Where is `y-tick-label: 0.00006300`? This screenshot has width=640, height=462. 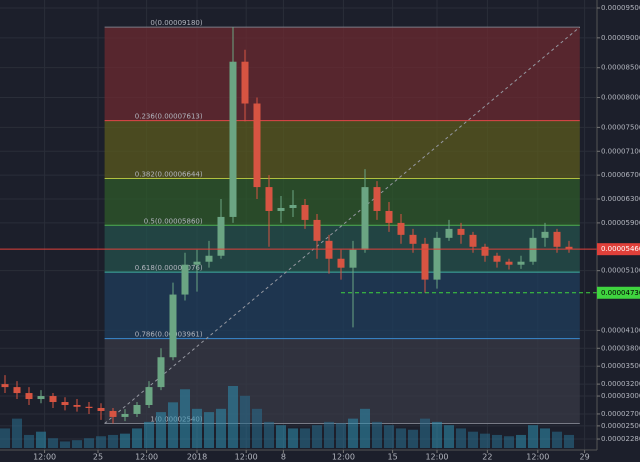 y-tick-label: 0.00006300 is located at coordinates (620, 199).